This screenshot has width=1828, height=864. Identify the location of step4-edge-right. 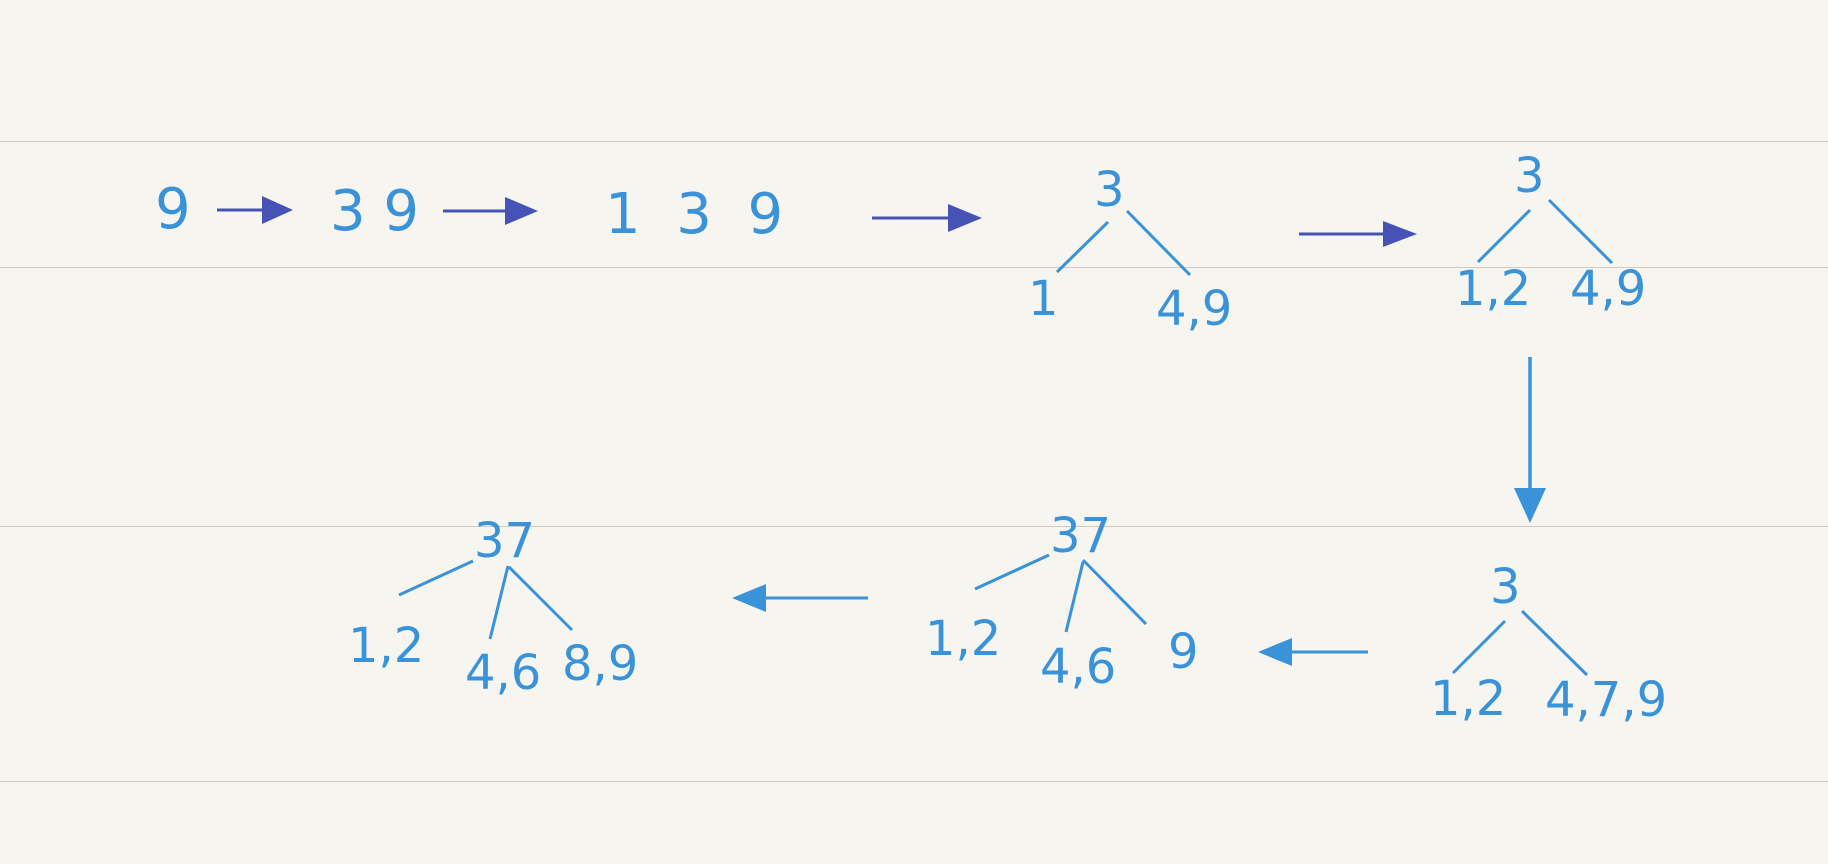
(1158, 243).